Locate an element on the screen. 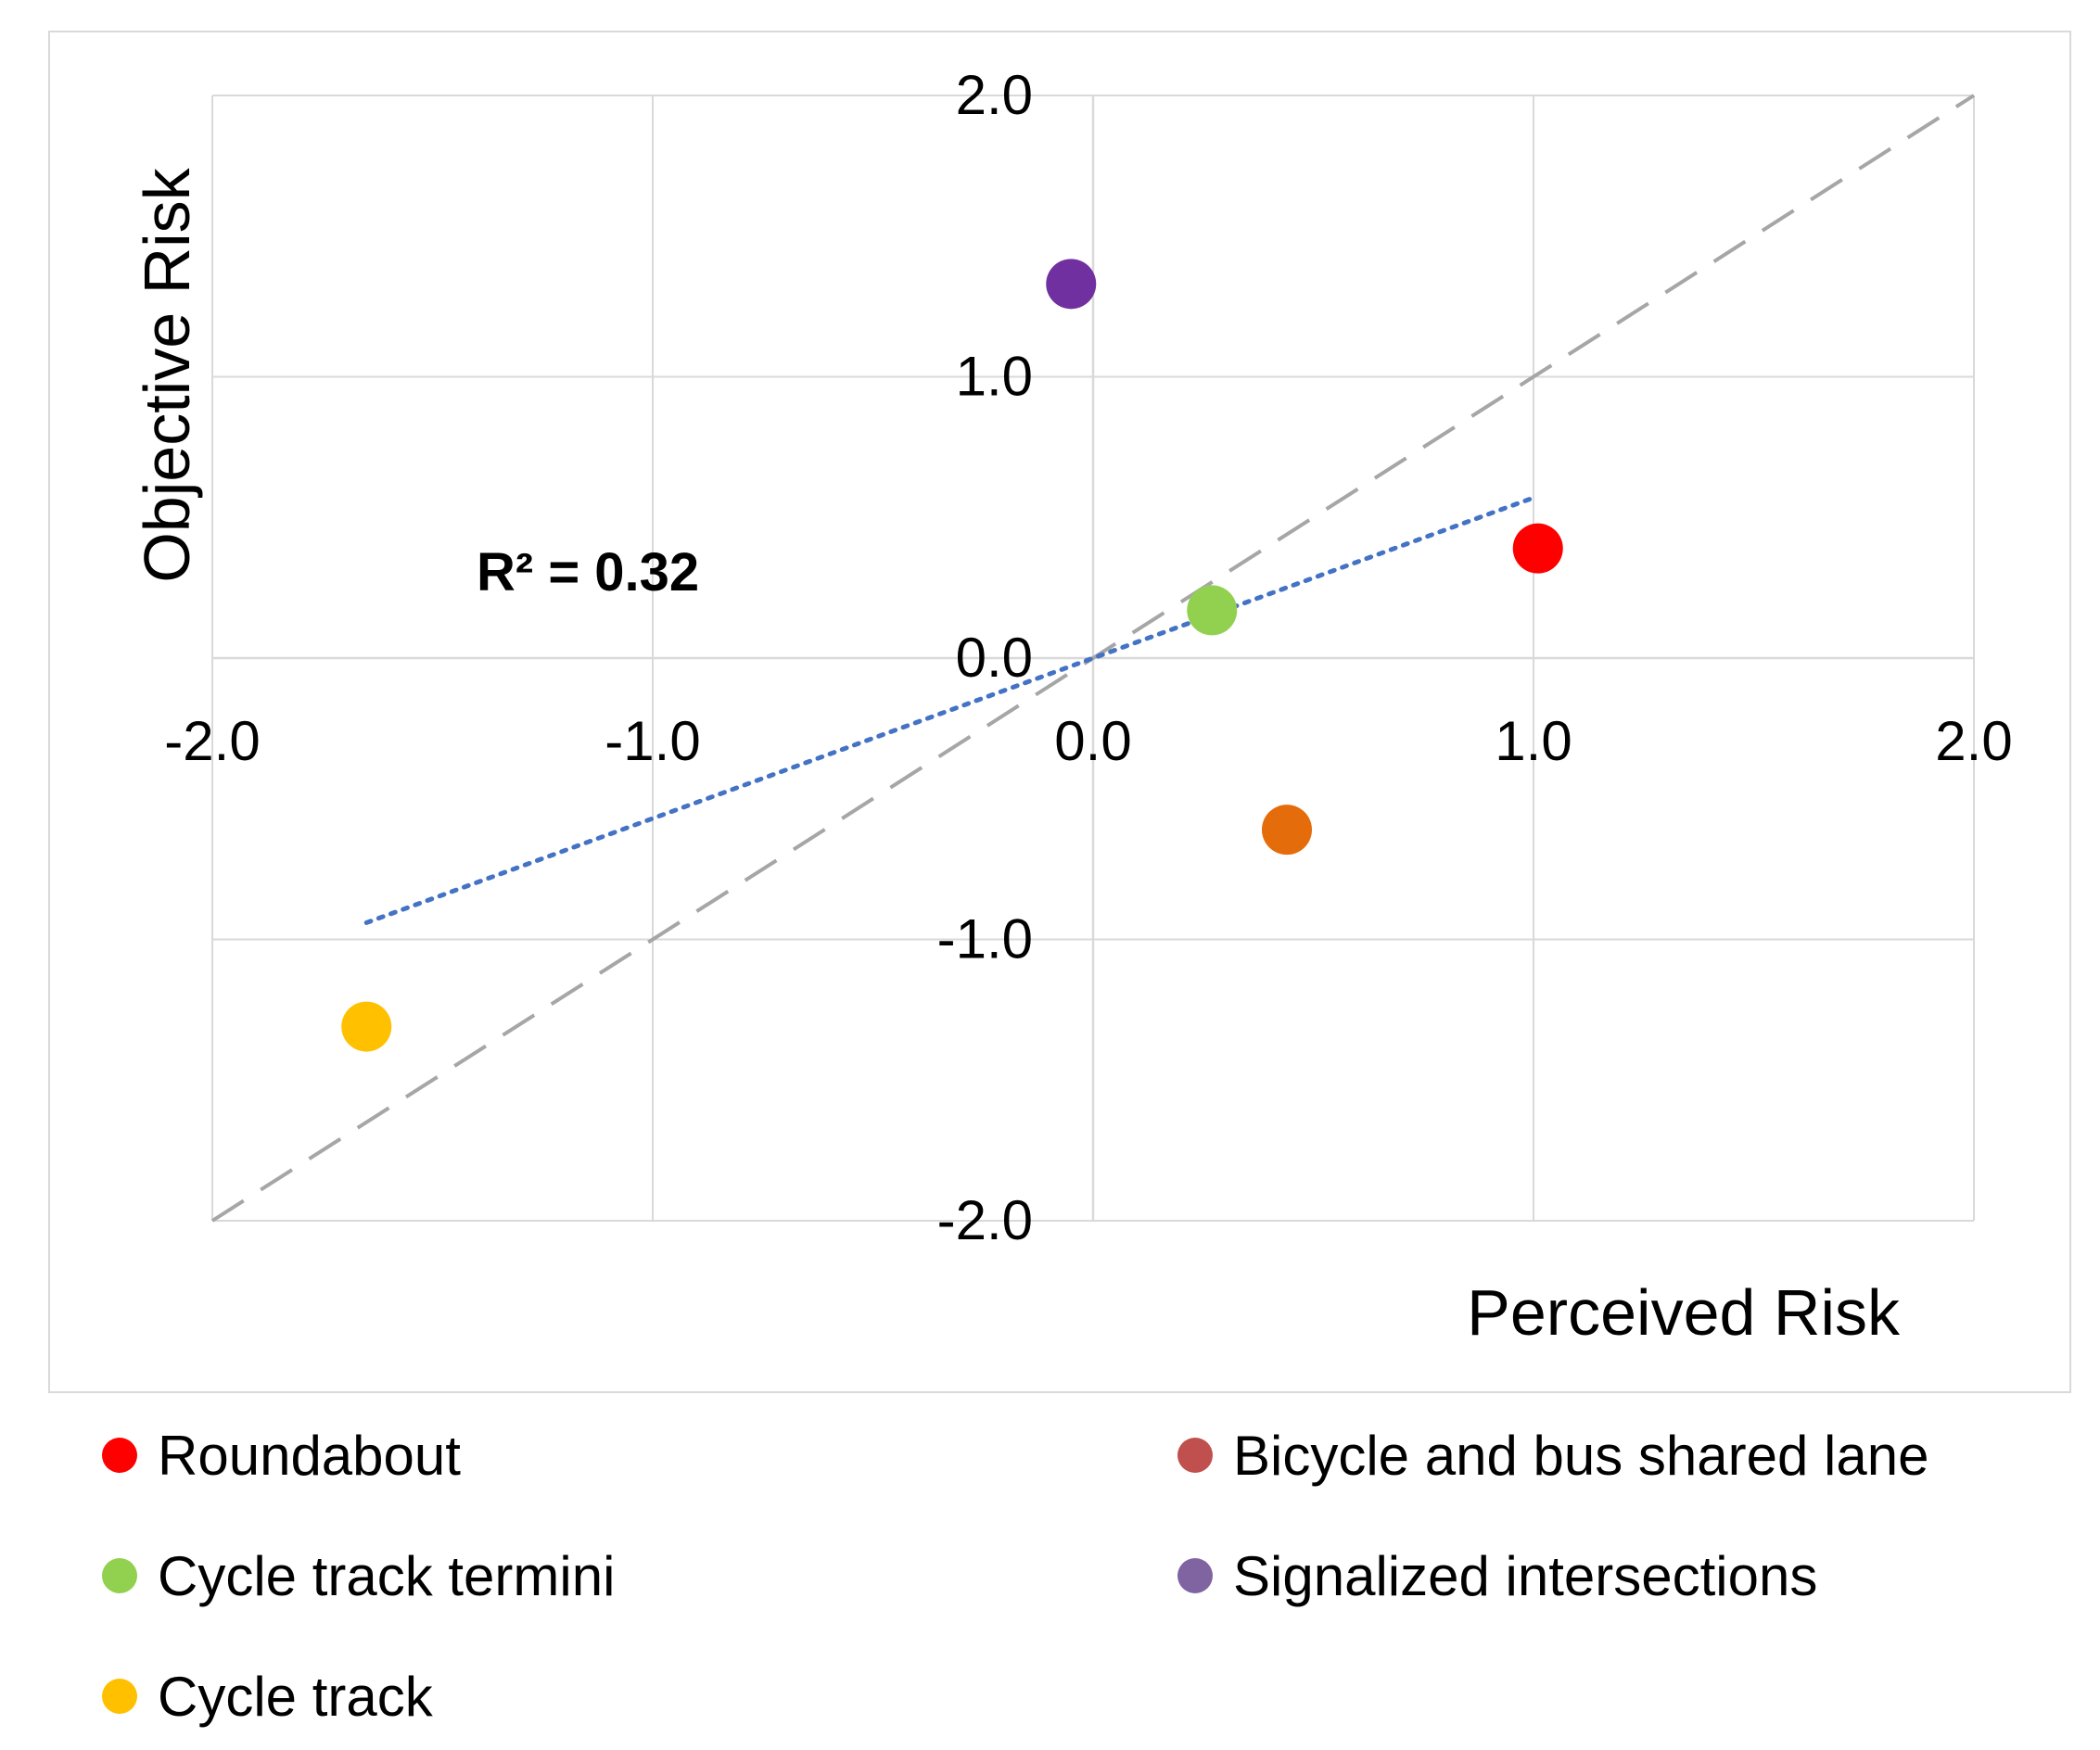  legend-item: Cycle track is located at coordinates (267, 1696).